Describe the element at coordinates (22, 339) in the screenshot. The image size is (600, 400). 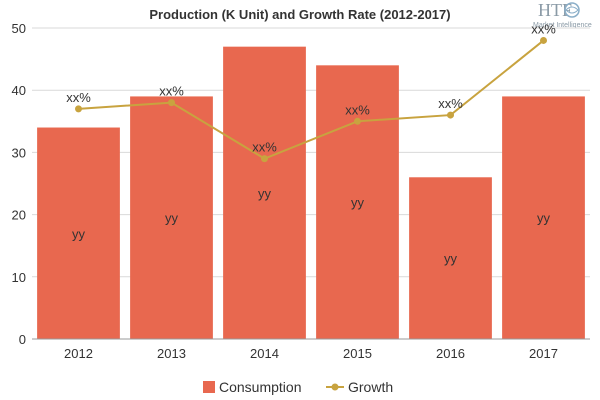
I see `y-tick-label: 0` at that location.